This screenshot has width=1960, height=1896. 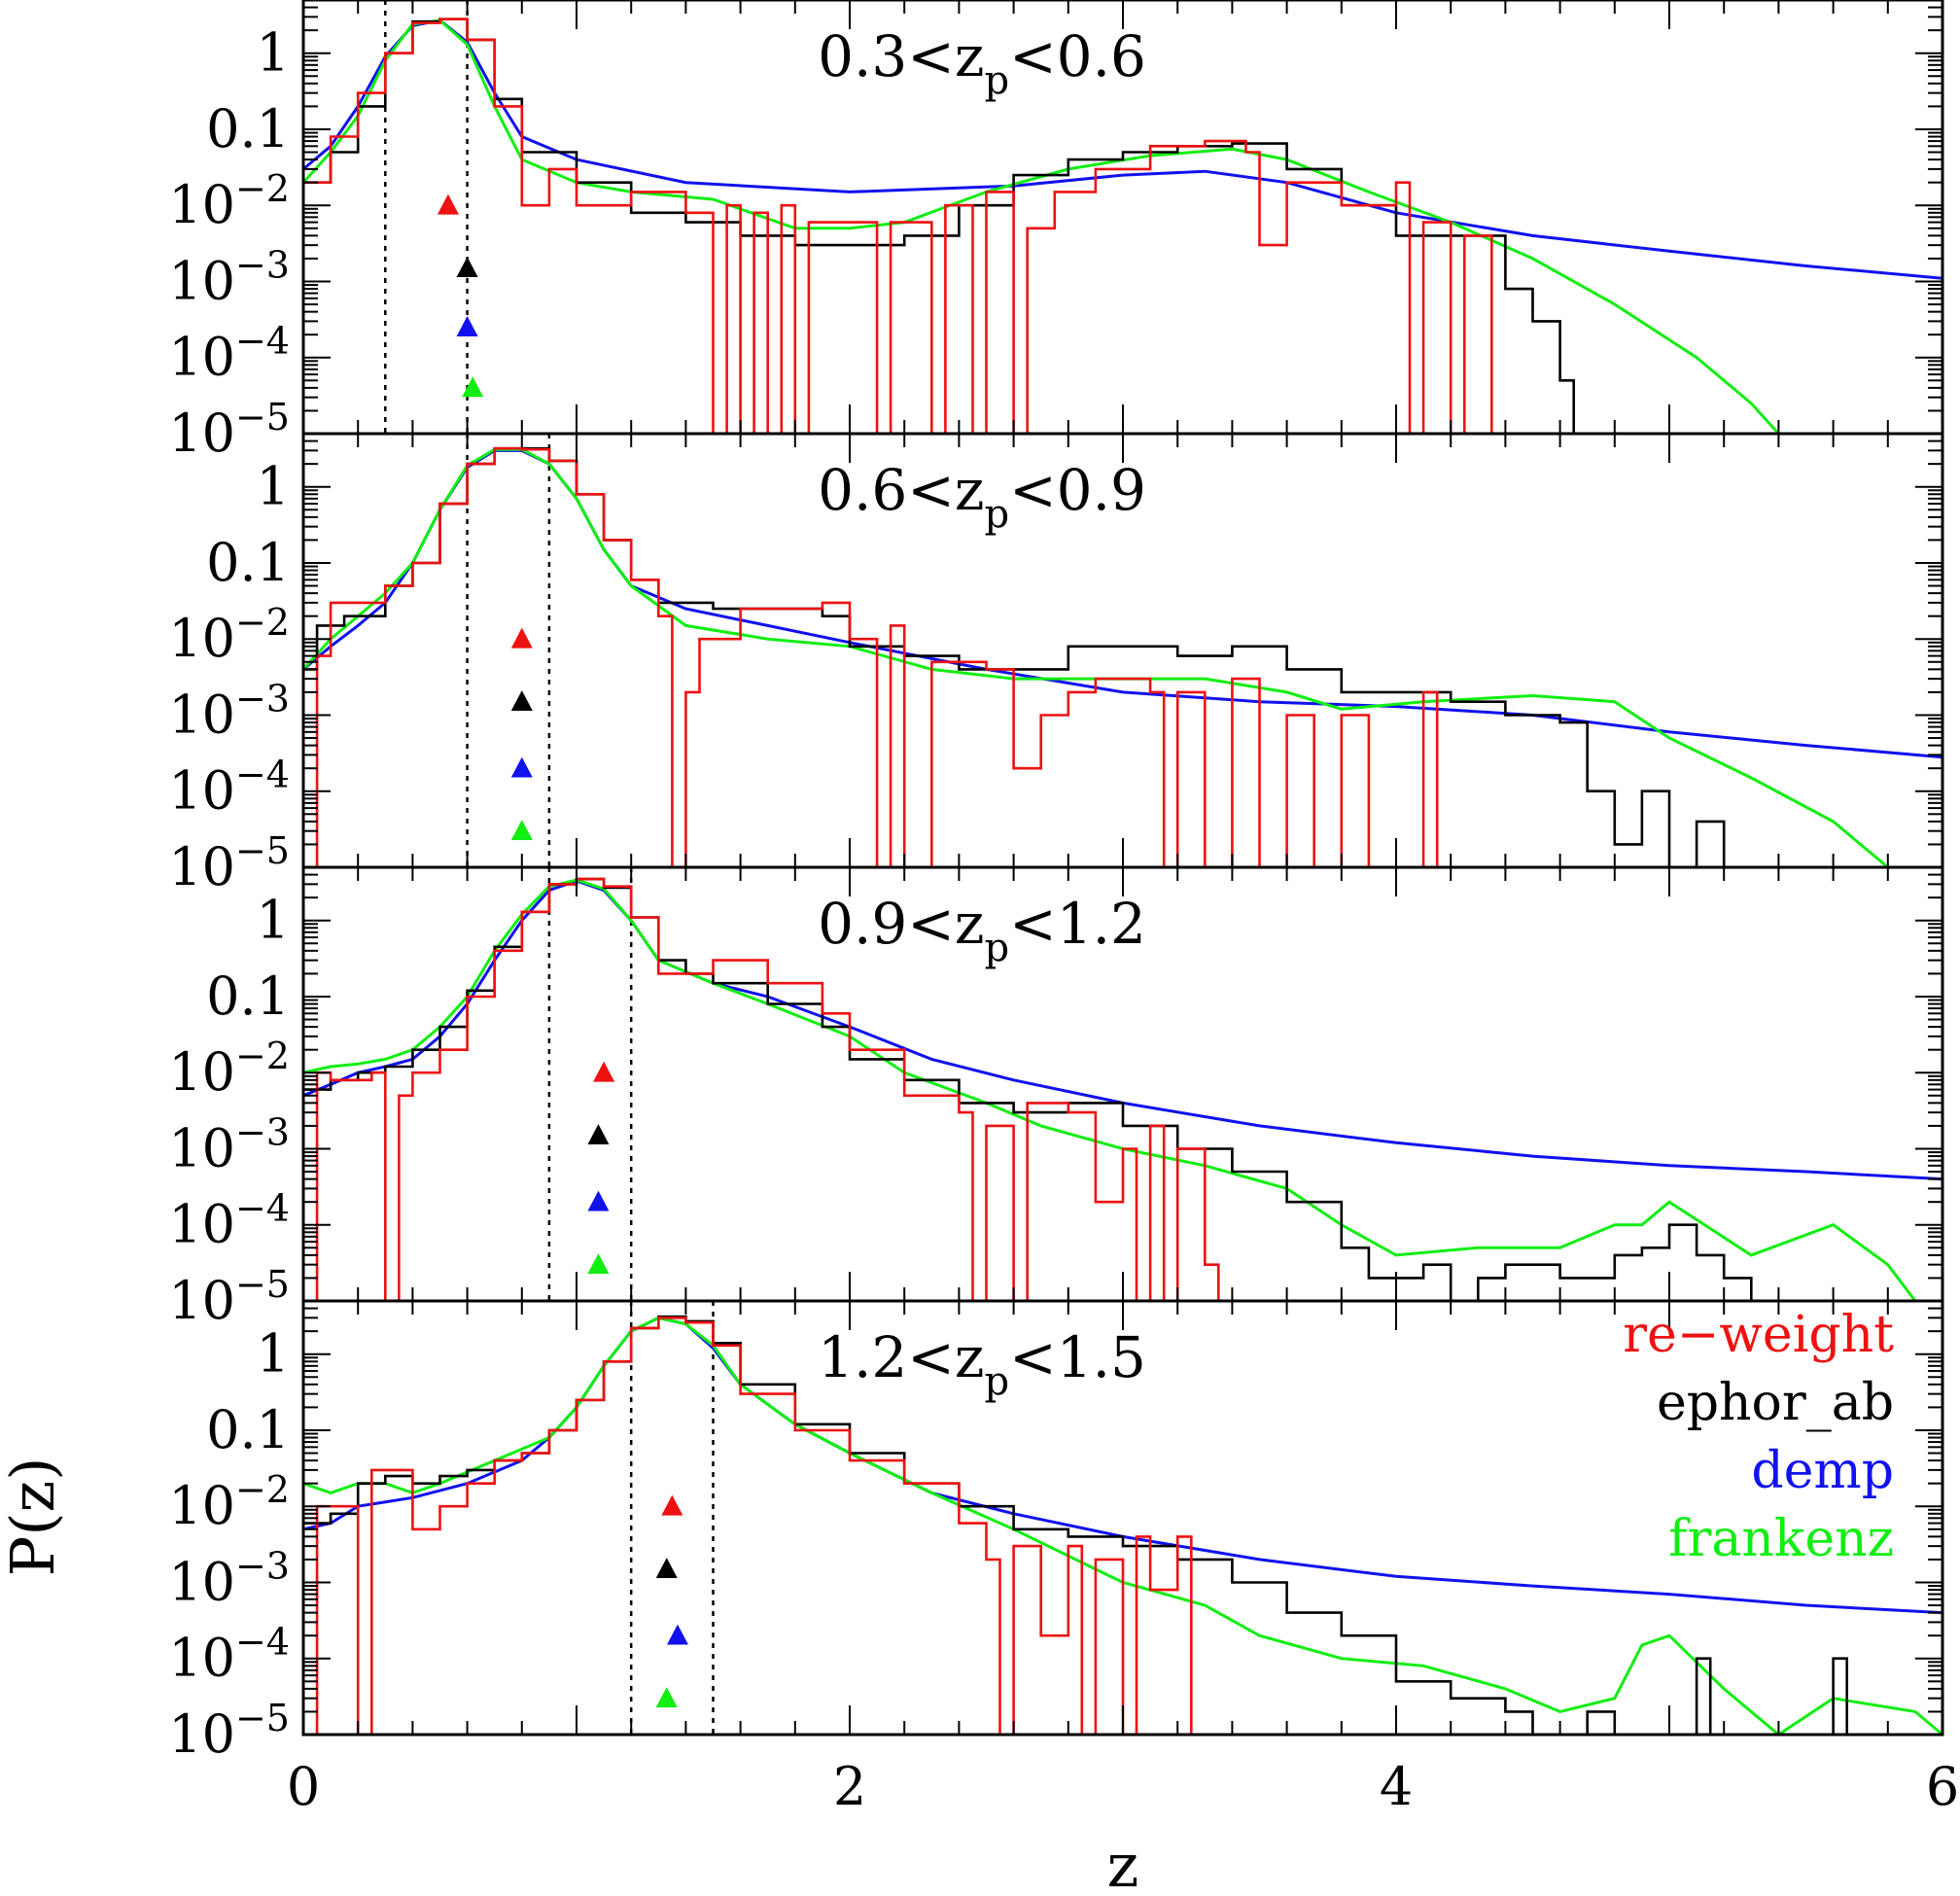 I want to click on legend-entry-frankenz: frankenz, so click(x=1781, y=1539).